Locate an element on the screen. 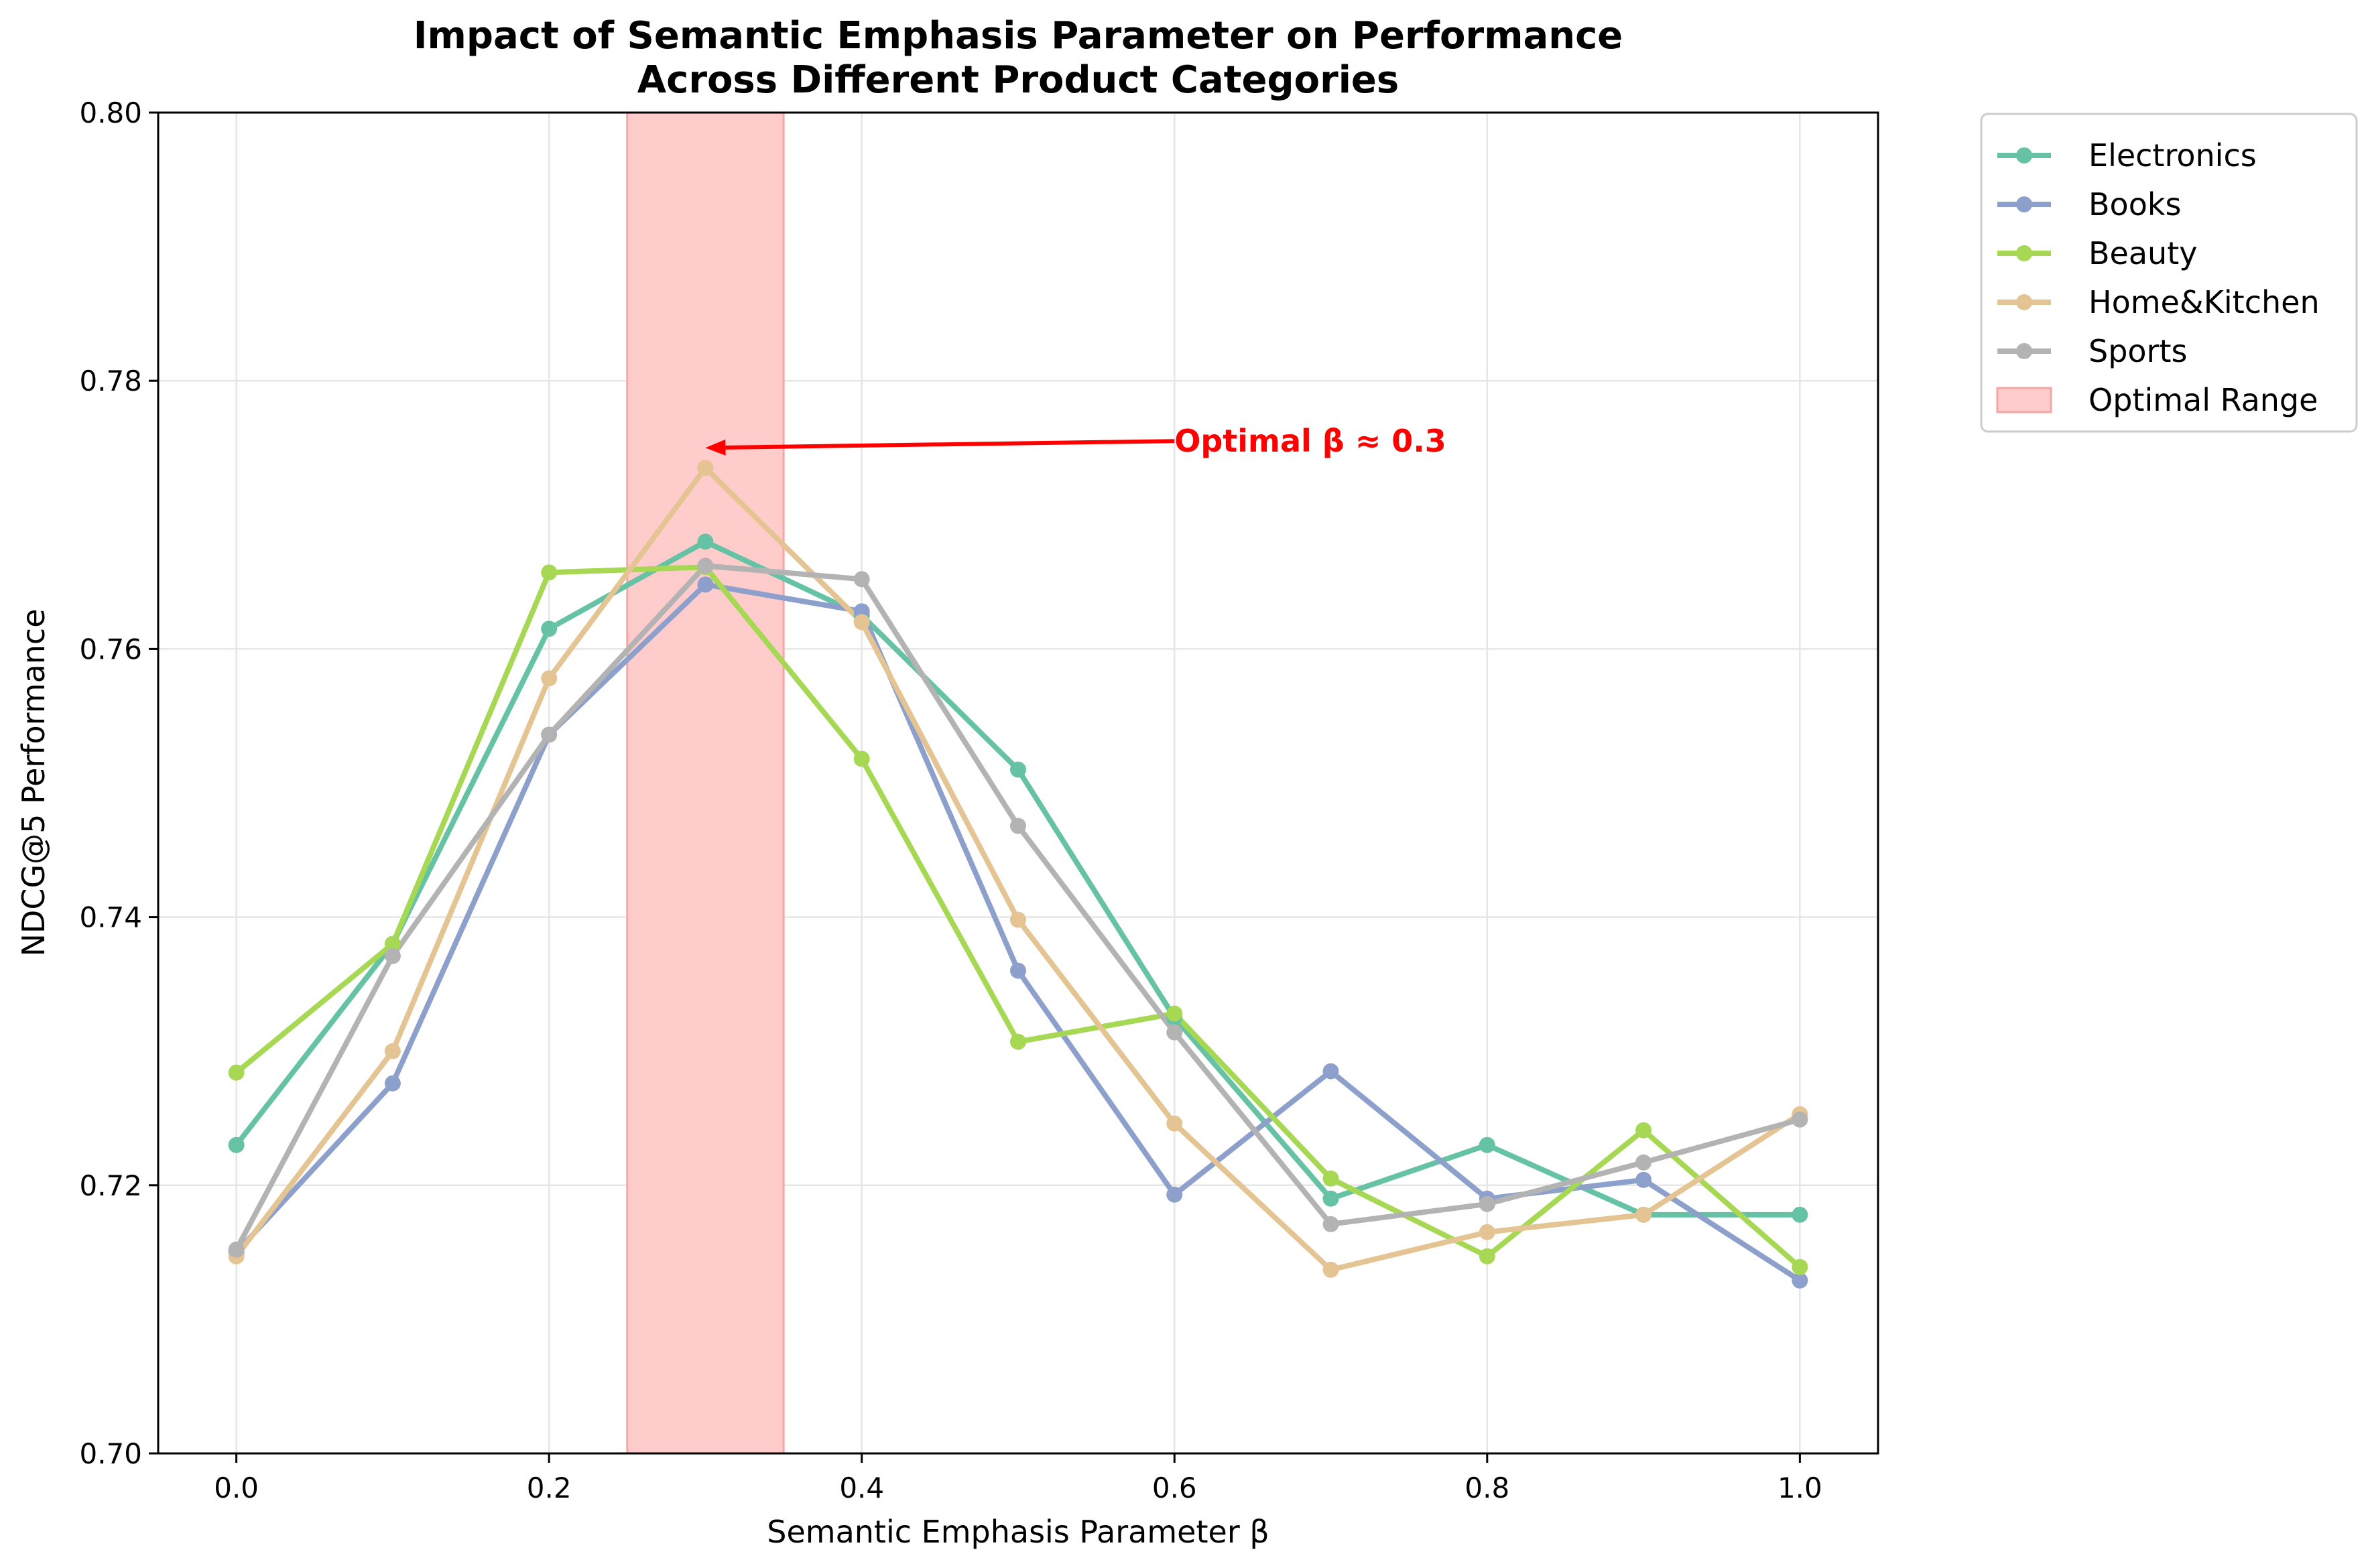 Image resolution: width=2370 pixels, height=1568 pixels. legend-label-beauty: Beauty is located at coordinates (2142, 253).